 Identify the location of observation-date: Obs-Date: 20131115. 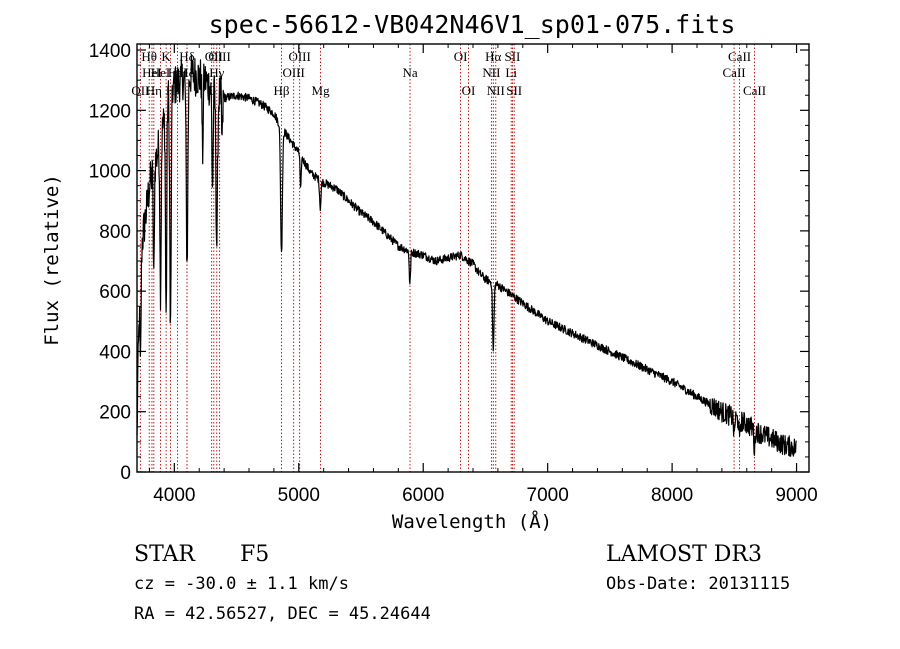
(698, 584).